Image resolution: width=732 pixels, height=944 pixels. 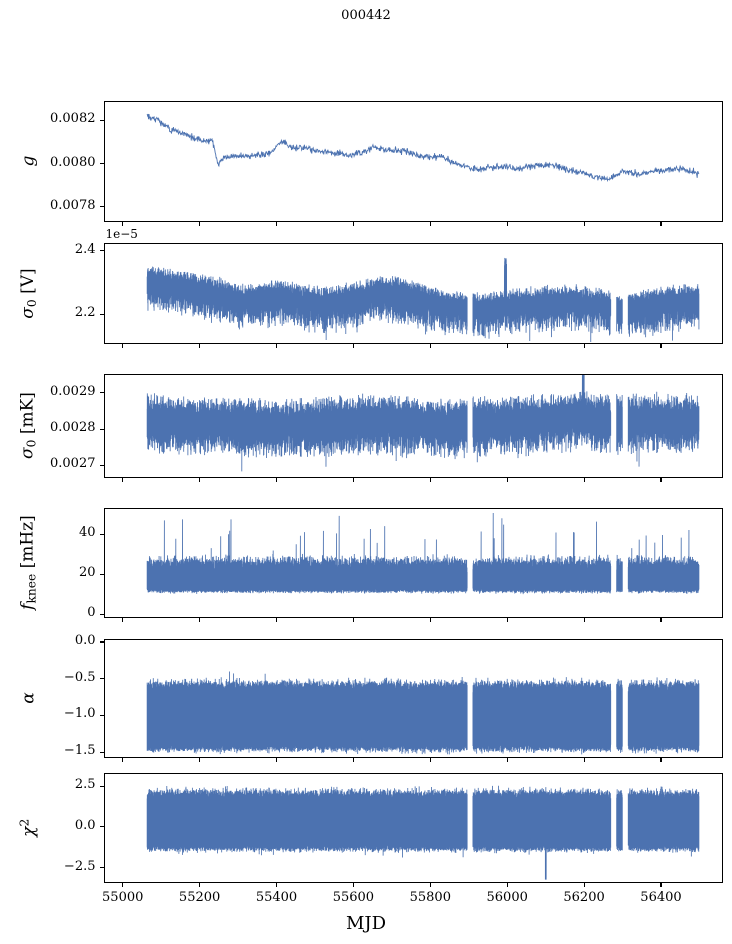 I want to click on data-trace-sigma0-volts, so click(x=422, y=300).